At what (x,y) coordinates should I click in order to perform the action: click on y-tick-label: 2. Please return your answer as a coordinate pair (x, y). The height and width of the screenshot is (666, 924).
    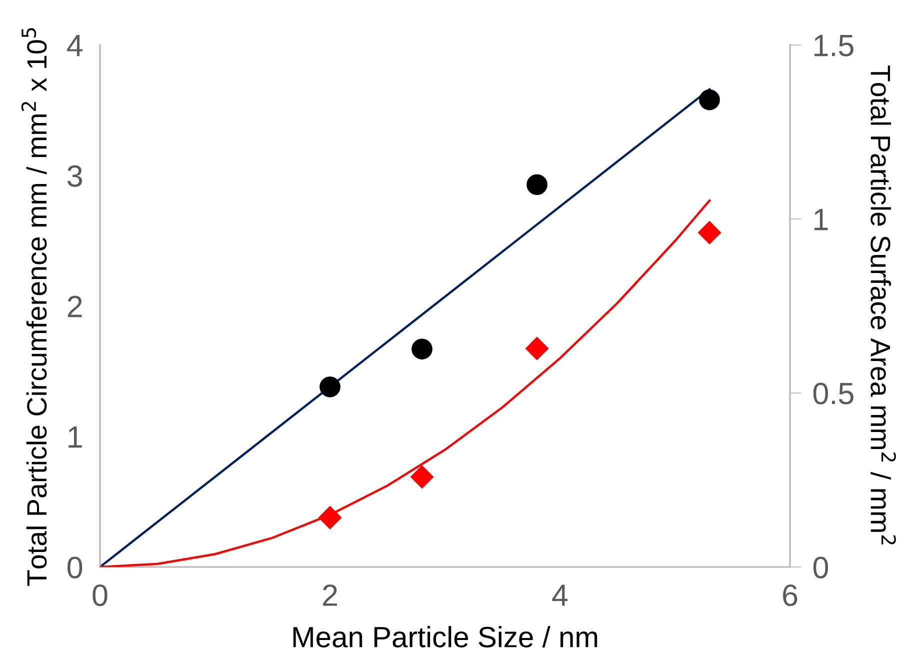
    Looking at the image, I should click on (75, 307).